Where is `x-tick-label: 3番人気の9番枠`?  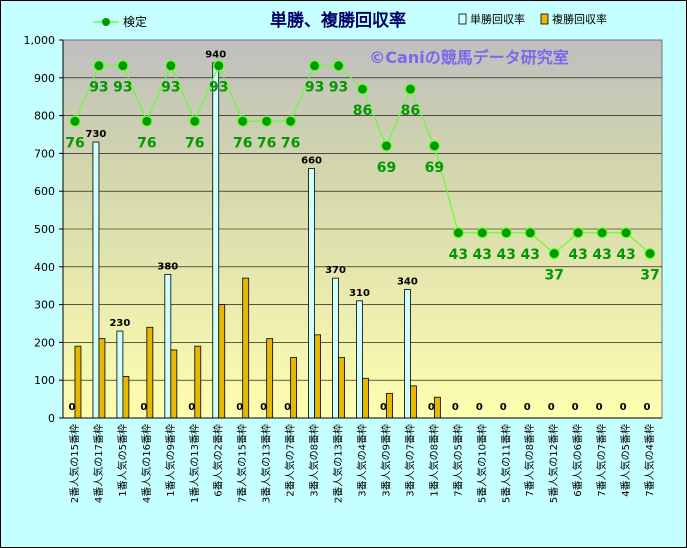
x-tick-label: 3番人気の9番枠 is located at coordinates (385, 460).